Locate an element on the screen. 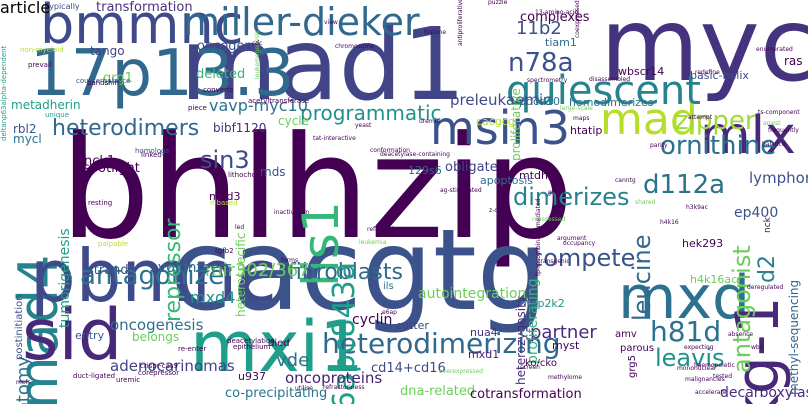 The width and height of the screenshot is (808, 404). cloud-word: spotlight is located at coordinates (111, 168).